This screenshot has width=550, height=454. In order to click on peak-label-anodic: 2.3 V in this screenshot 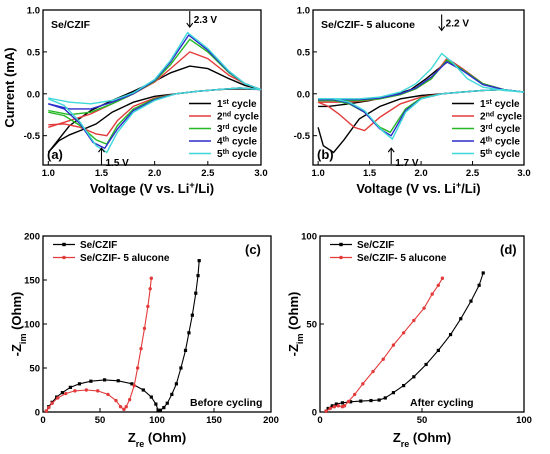, I will do `click(206, 20)`.